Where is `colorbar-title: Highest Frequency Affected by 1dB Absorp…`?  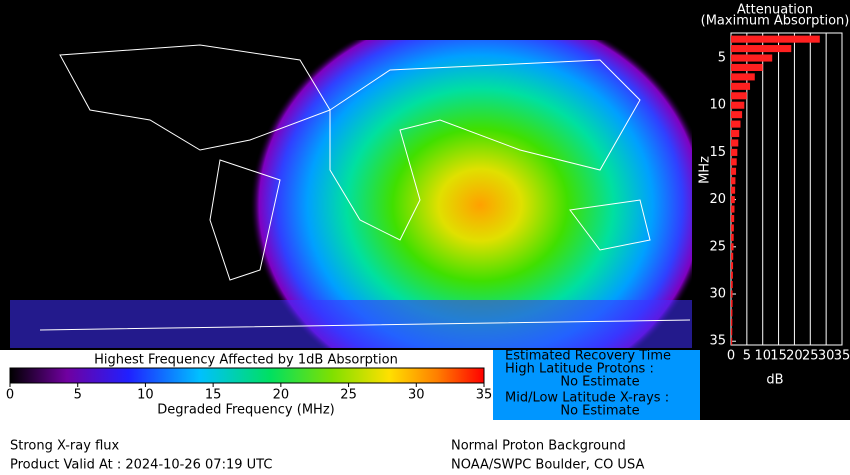 colorbar-title: Highest Frequency Affected by 1dB Absorp… is located at coordinates (246, 360).